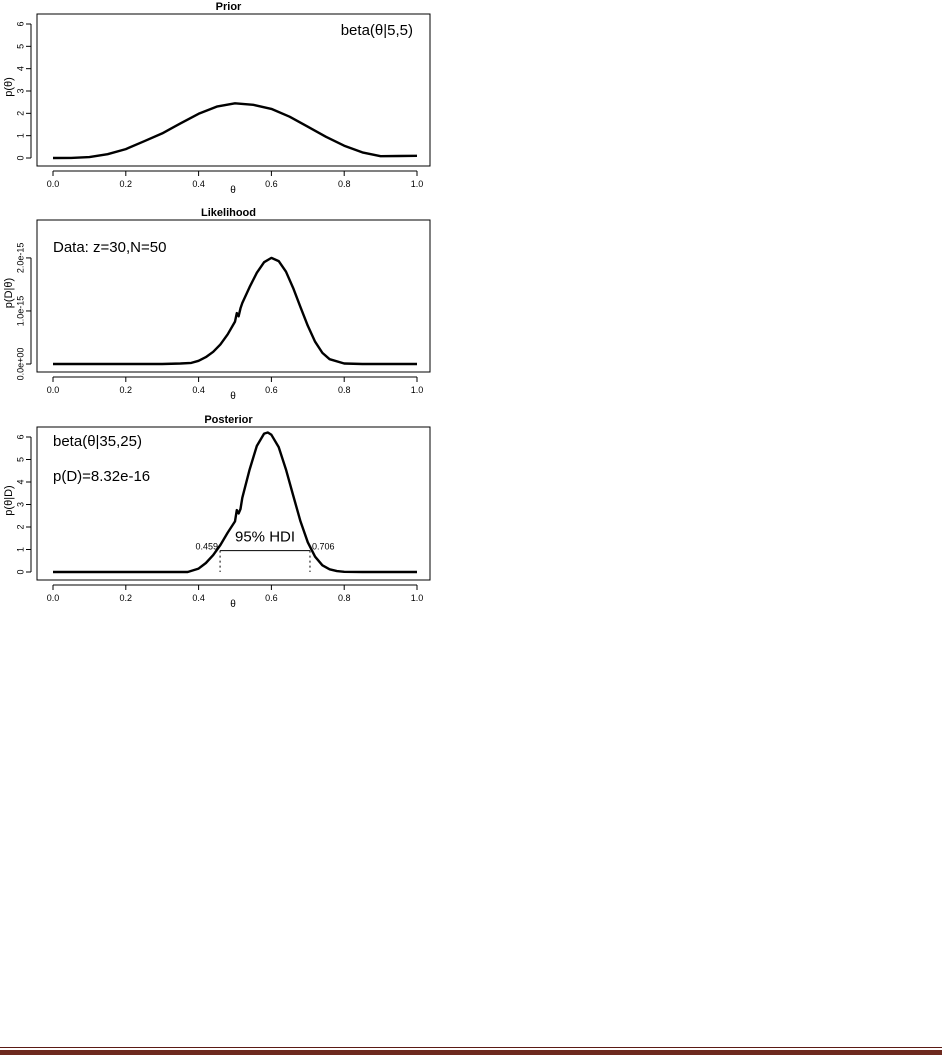 The height and width of the screenshot is (1057, 942). Describe the element at coordinates (271, 390) in the screenshot. I see `likelihood-x-tick-label: 0.6` at that location.